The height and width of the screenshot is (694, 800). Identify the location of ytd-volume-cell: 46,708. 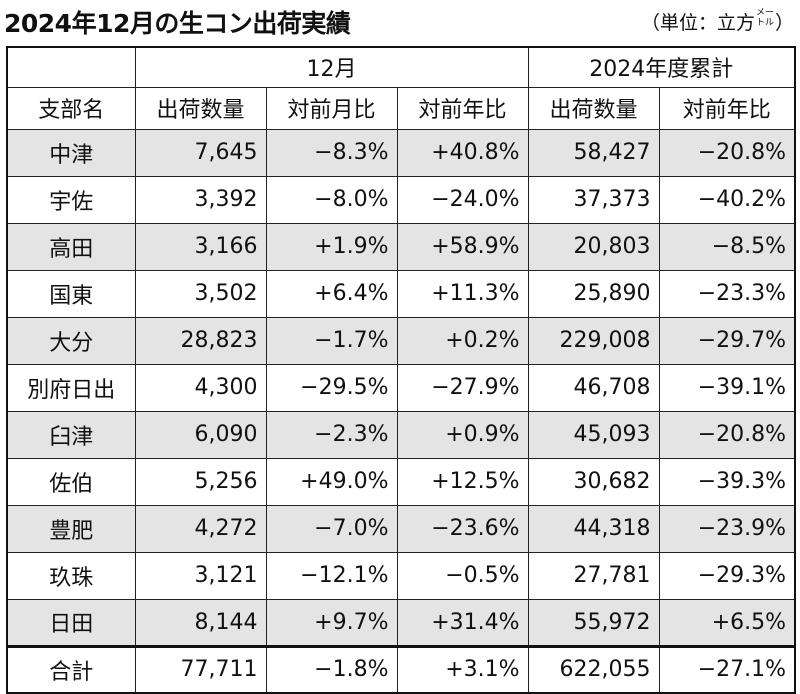
(593, 387).